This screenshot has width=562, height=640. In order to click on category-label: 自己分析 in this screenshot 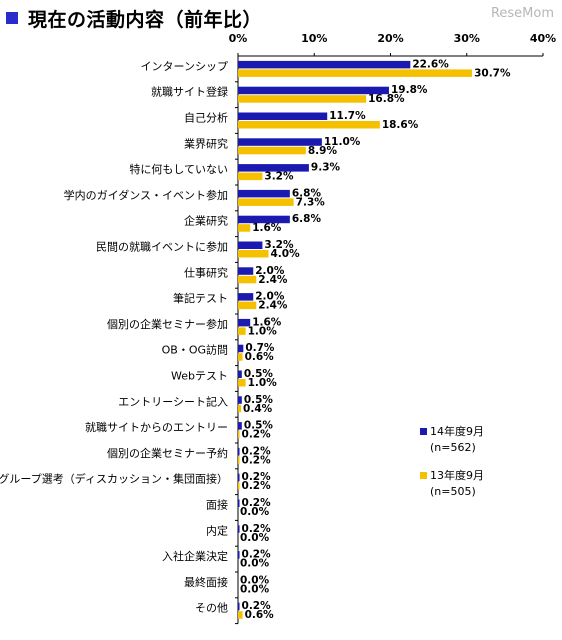, I will do `click(206, 118)`.